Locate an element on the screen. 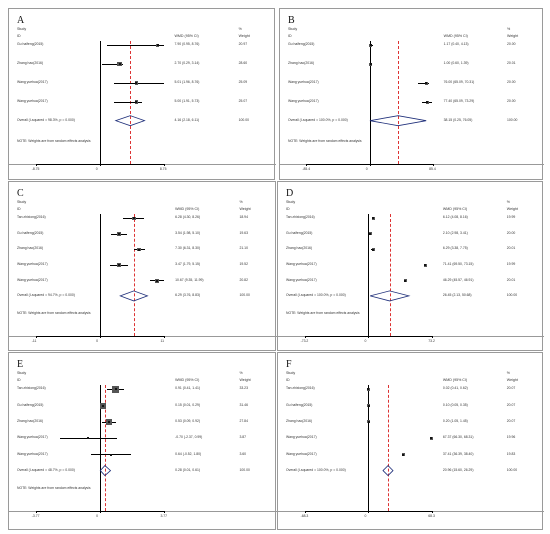  x-axis-tick-label: -3.77 is located at coordinates (35, 515).